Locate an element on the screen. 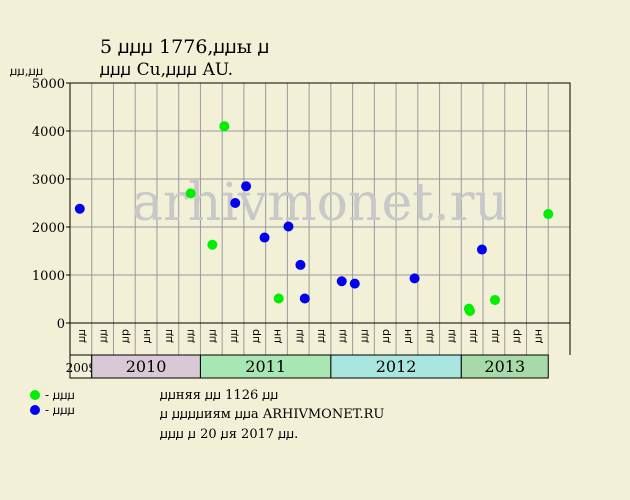 The image size is (630, 500). chart-title: 5 ꙡꙡꙡ 1776,ꙡꙡы ꙡ is located at coordinates (185, 47).